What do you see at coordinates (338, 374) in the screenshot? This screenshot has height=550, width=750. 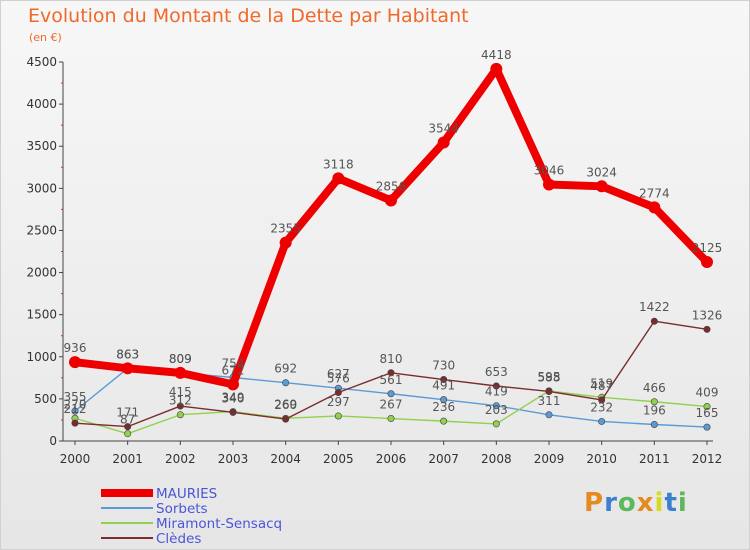 I see `data-label: 627` at bounding box center [338, 374].